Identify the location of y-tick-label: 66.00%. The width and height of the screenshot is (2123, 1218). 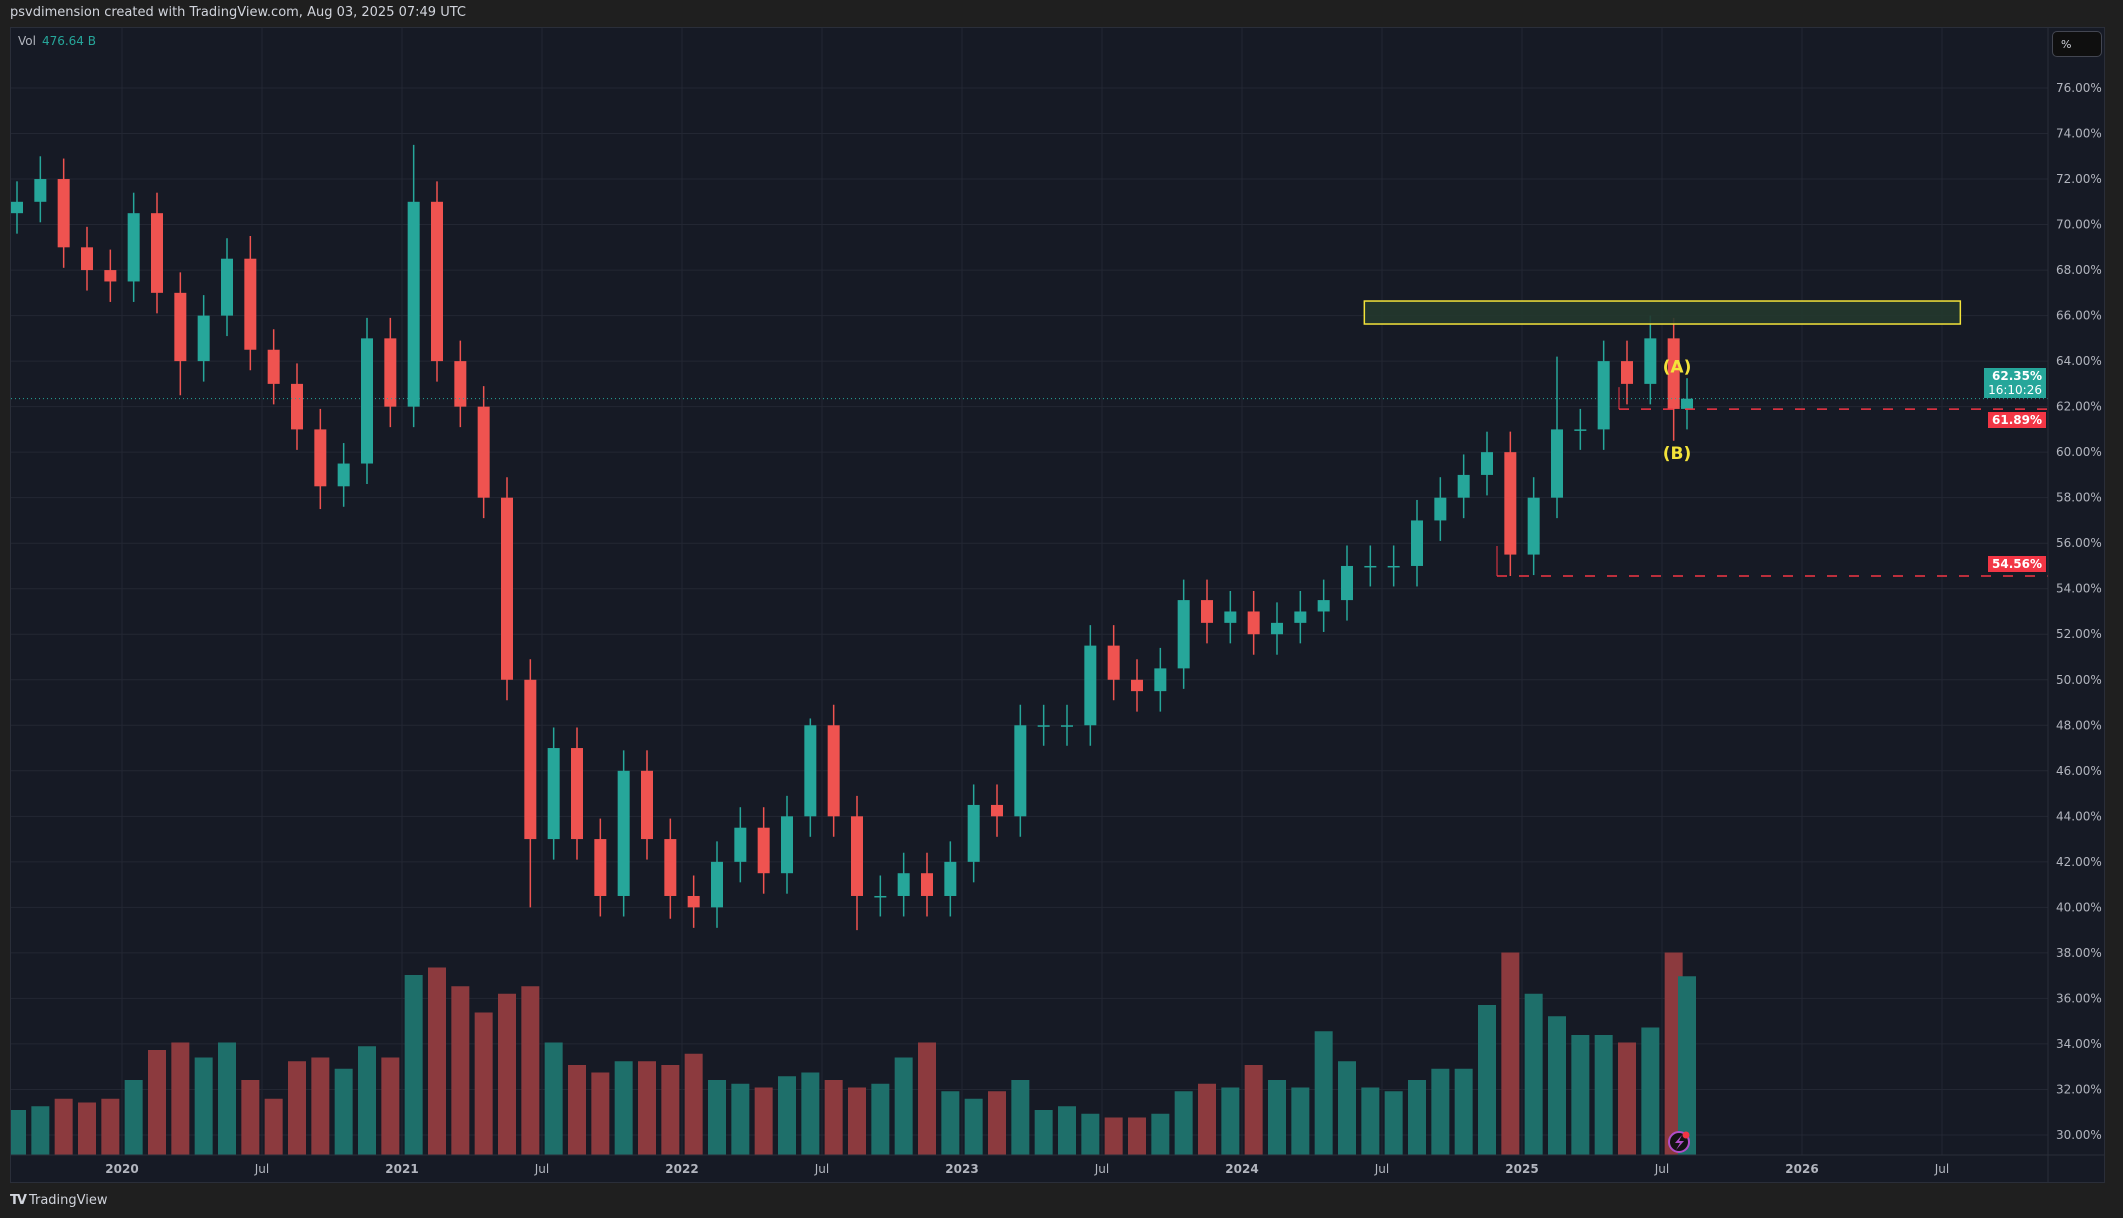
(2079, 316).